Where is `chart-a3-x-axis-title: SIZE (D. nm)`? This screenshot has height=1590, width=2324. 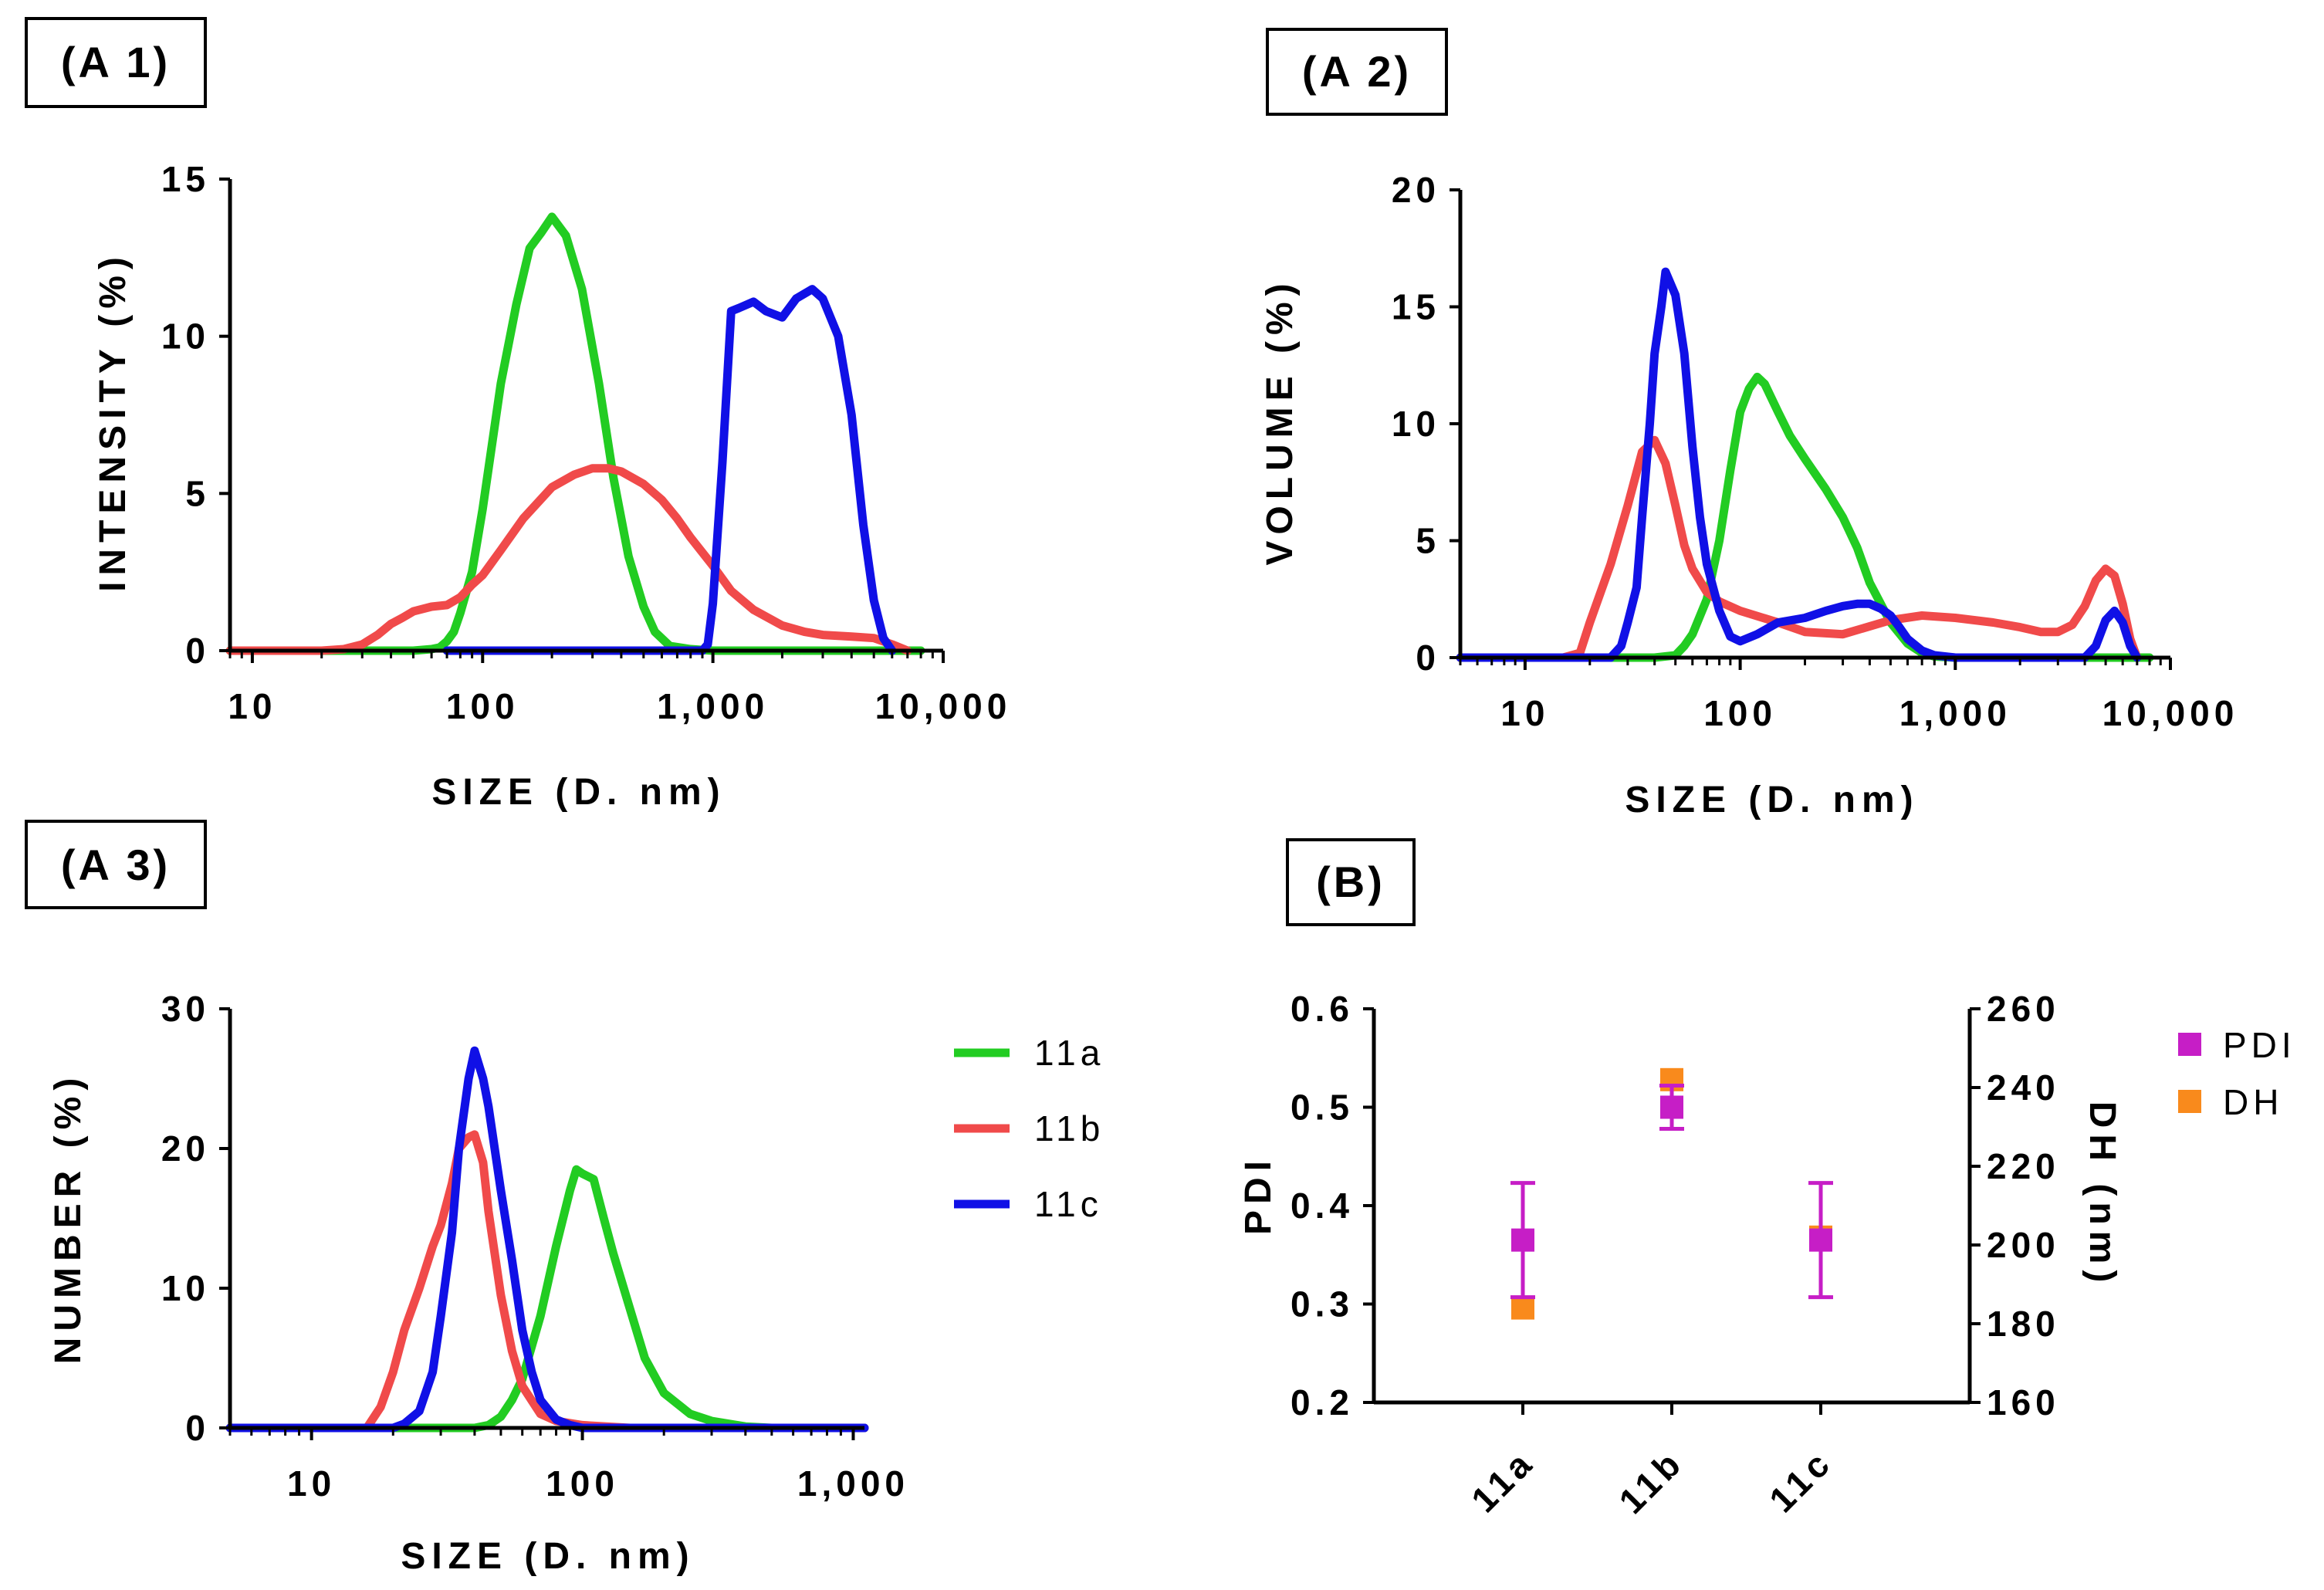
chart-a3-x-axis-title: SIZE (D. nm) is located at coordinates (548, 1556).